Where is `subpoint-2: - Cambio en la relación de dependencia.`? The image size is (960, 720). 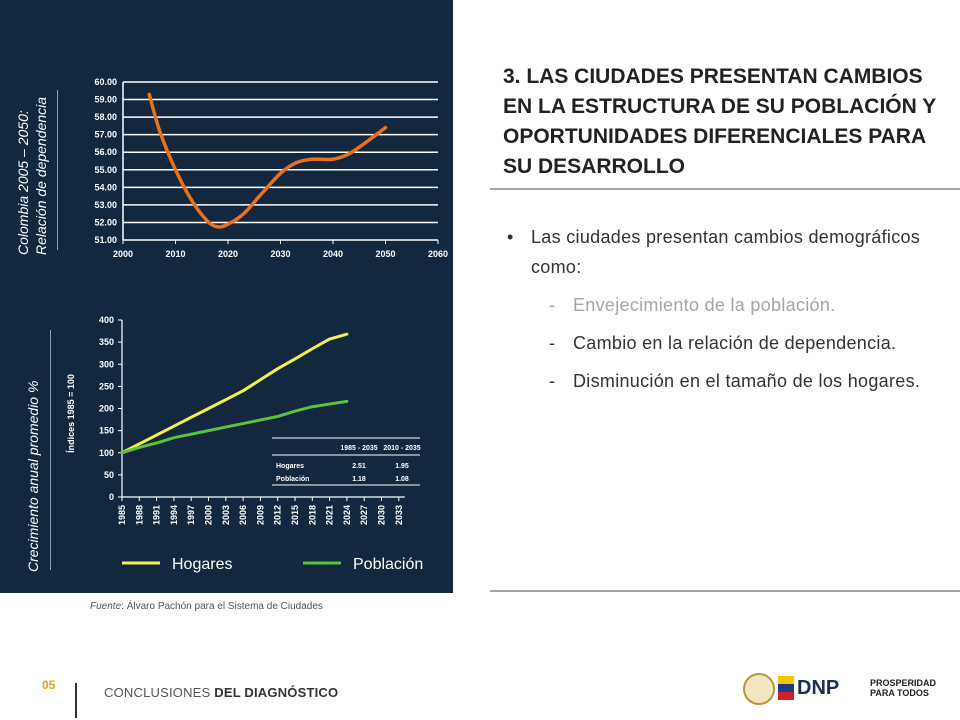
subpoint-2: - Cambio en la relación de dependencia. is located at coordinates (718, 343).